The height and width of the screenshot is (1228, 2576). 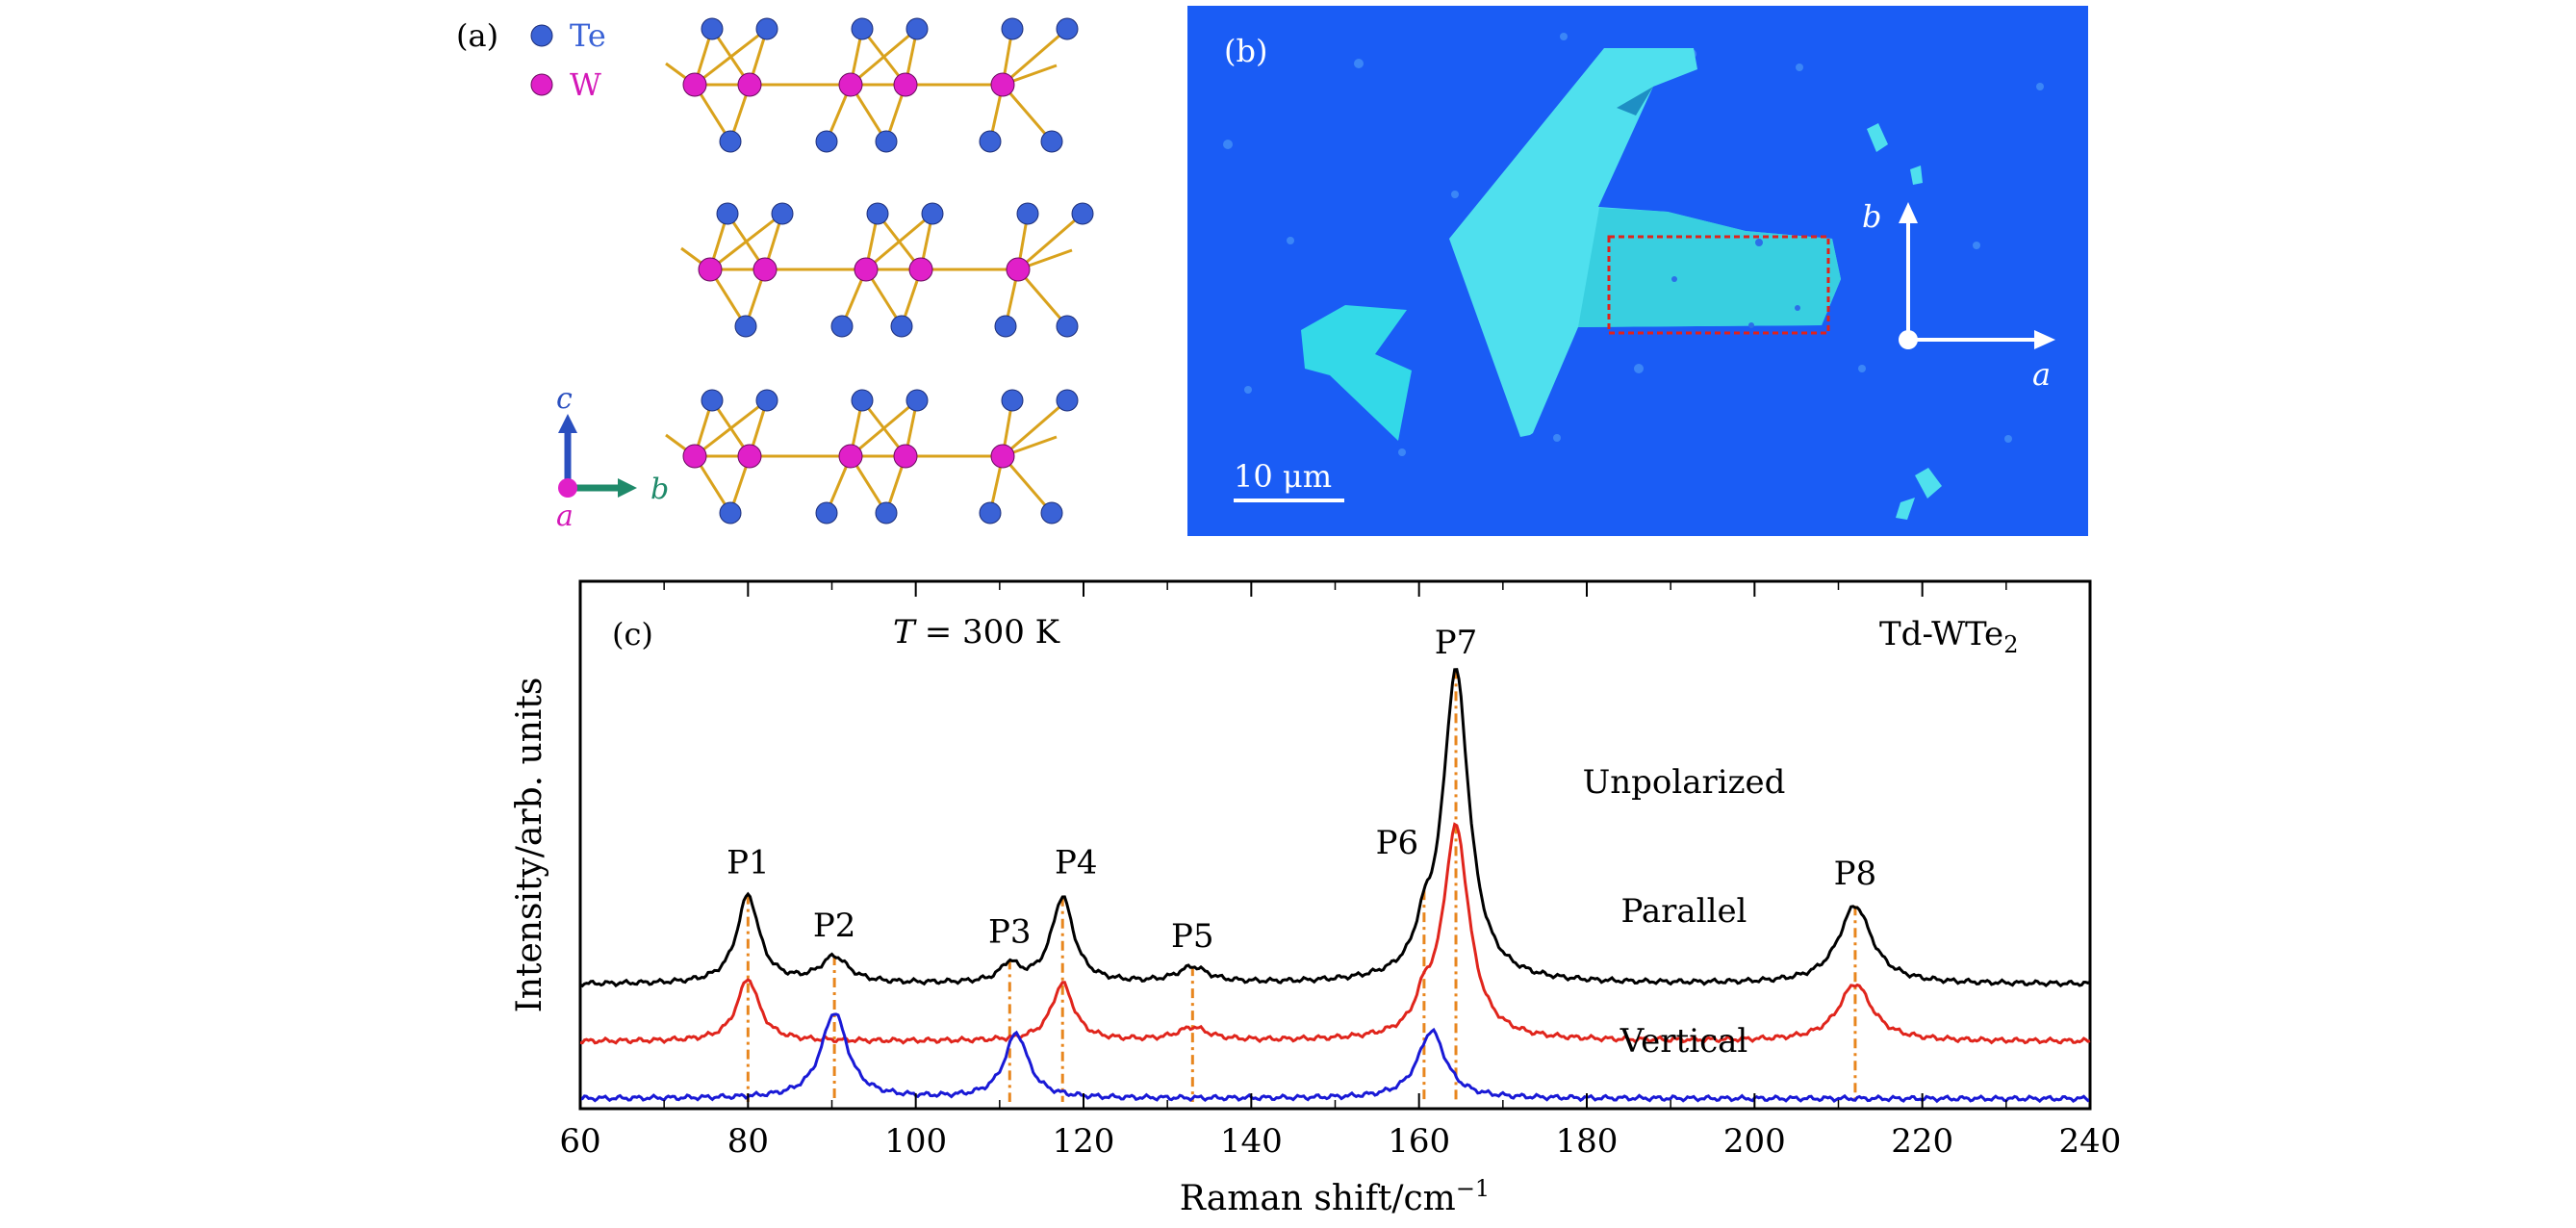 What do you see at coordinates (1871, 216) in the screenshot?
I see `micrograph-axis-b-label: b` at bounding box center [1871, 216].